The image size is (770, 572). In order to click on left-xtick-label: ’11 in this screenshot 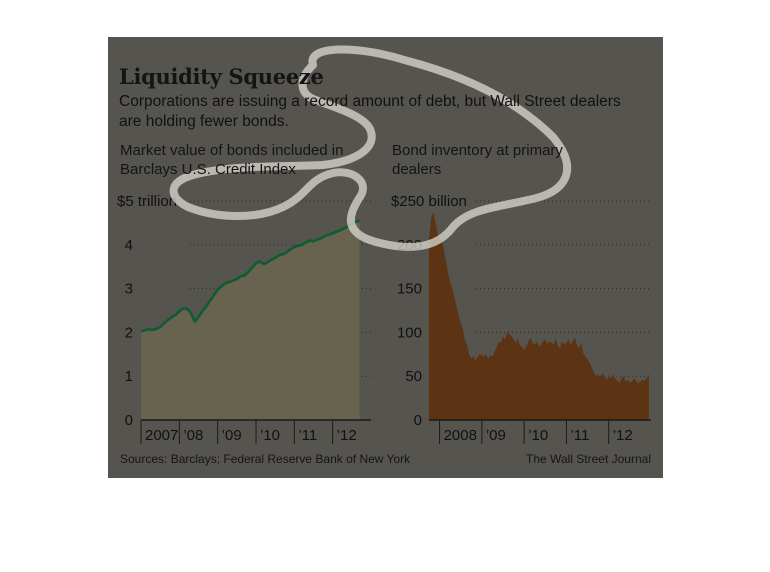, I will do `click(307, 435)`.